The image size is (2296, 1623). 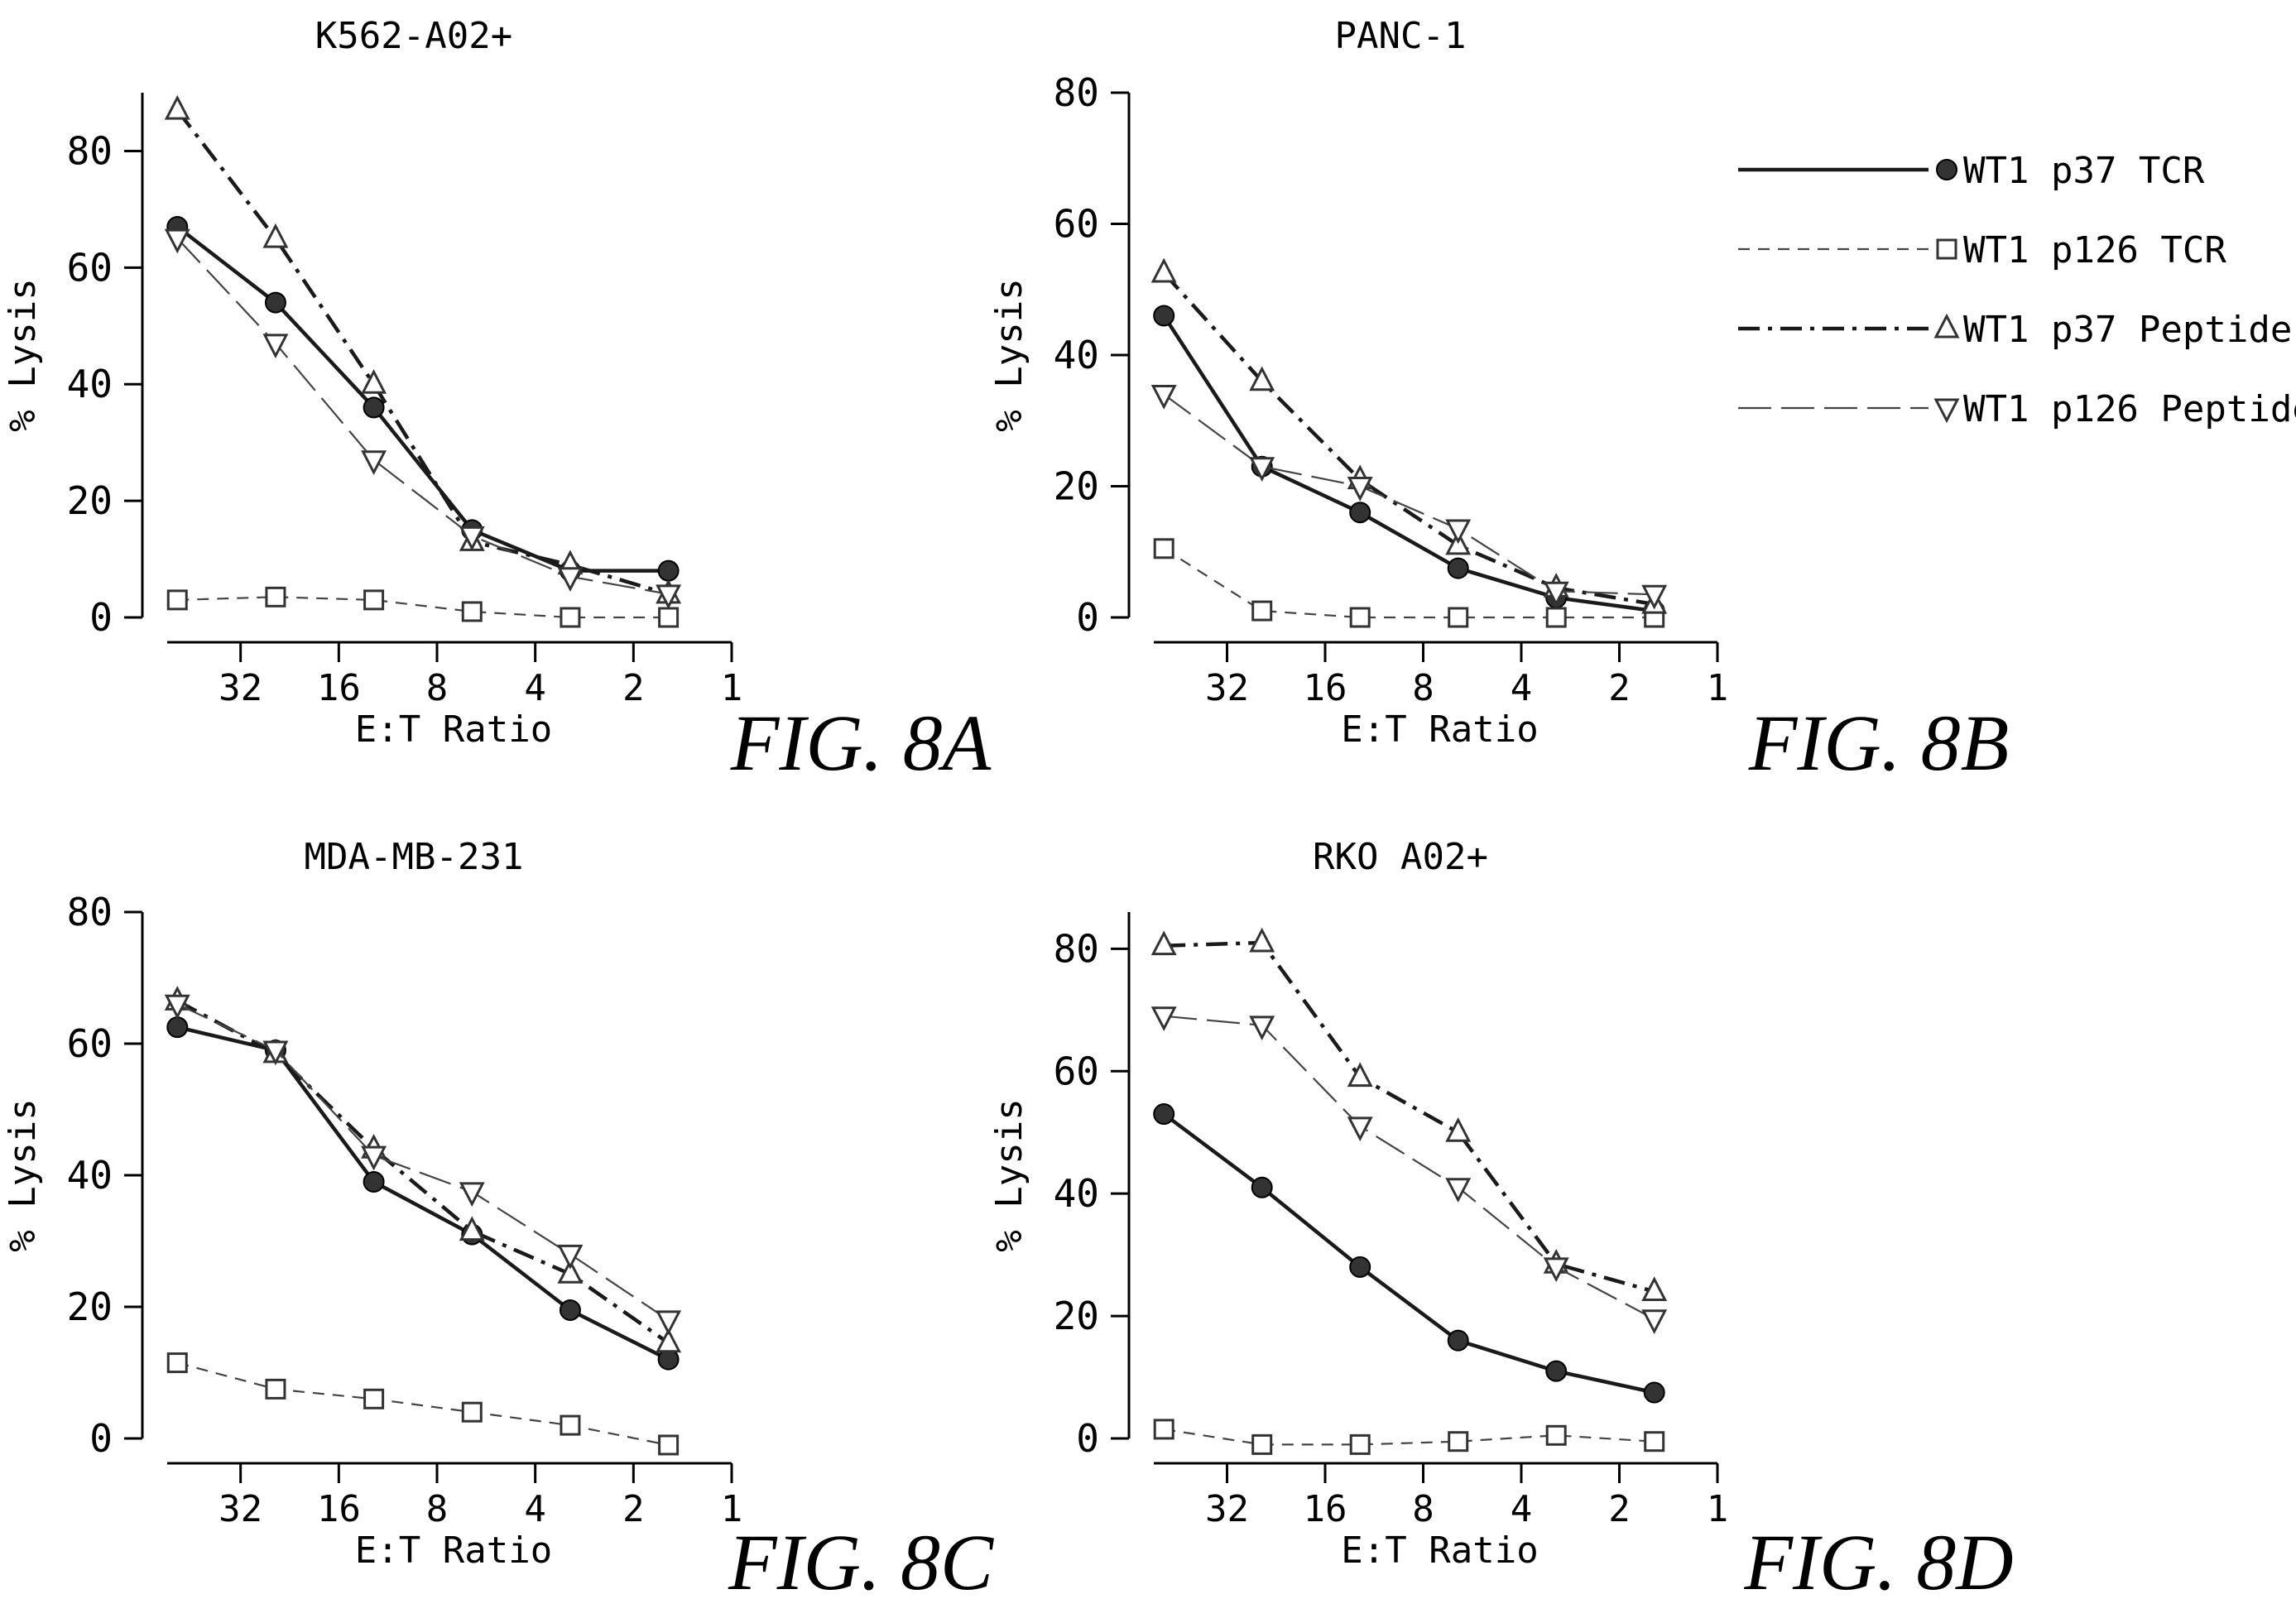 What do you see at coordinates (1971, 171) in the screenshot?
I see `legend-entry-1: WT1 p37 TCR` at bounding box center [1971, 171].